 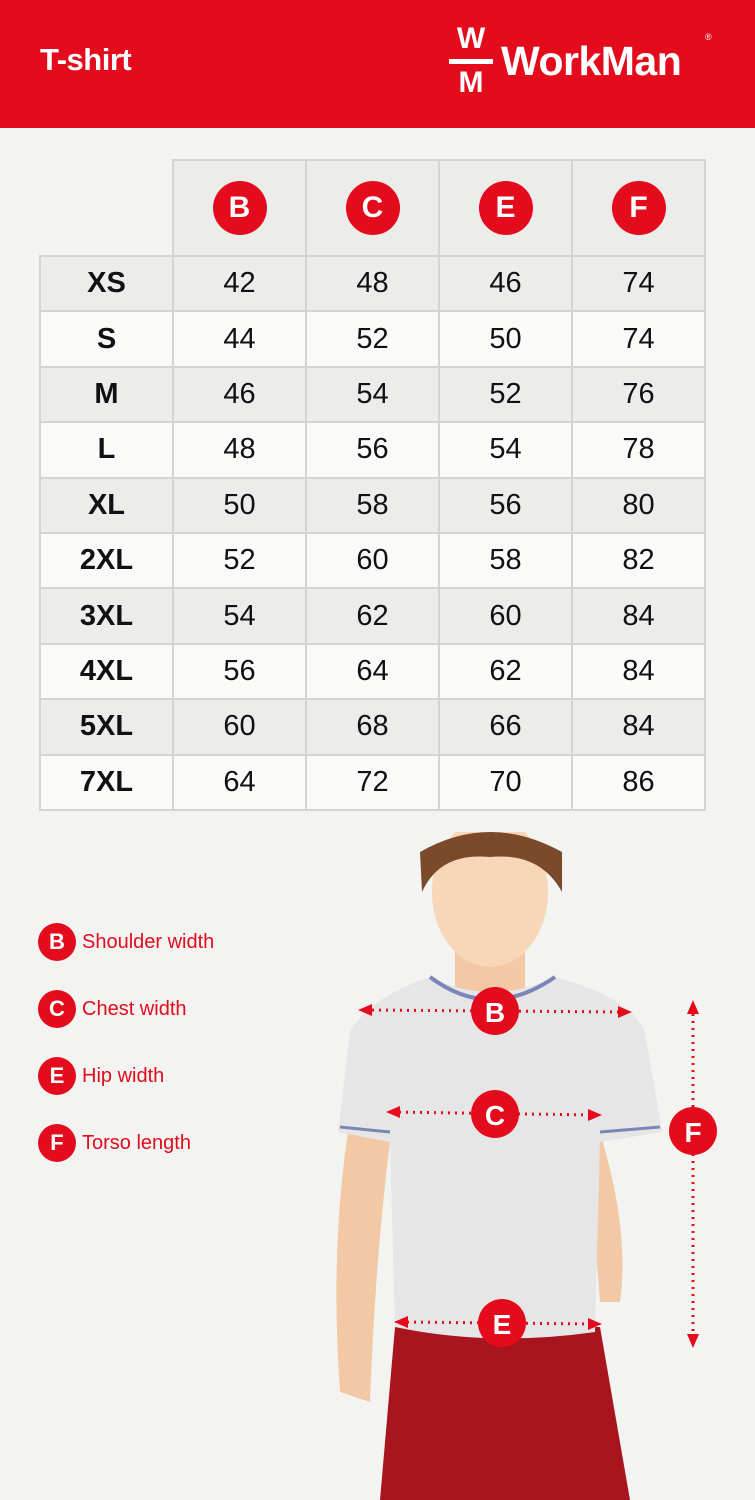 I want to click on measurement-cell: 72, so click(x=372, y=782).